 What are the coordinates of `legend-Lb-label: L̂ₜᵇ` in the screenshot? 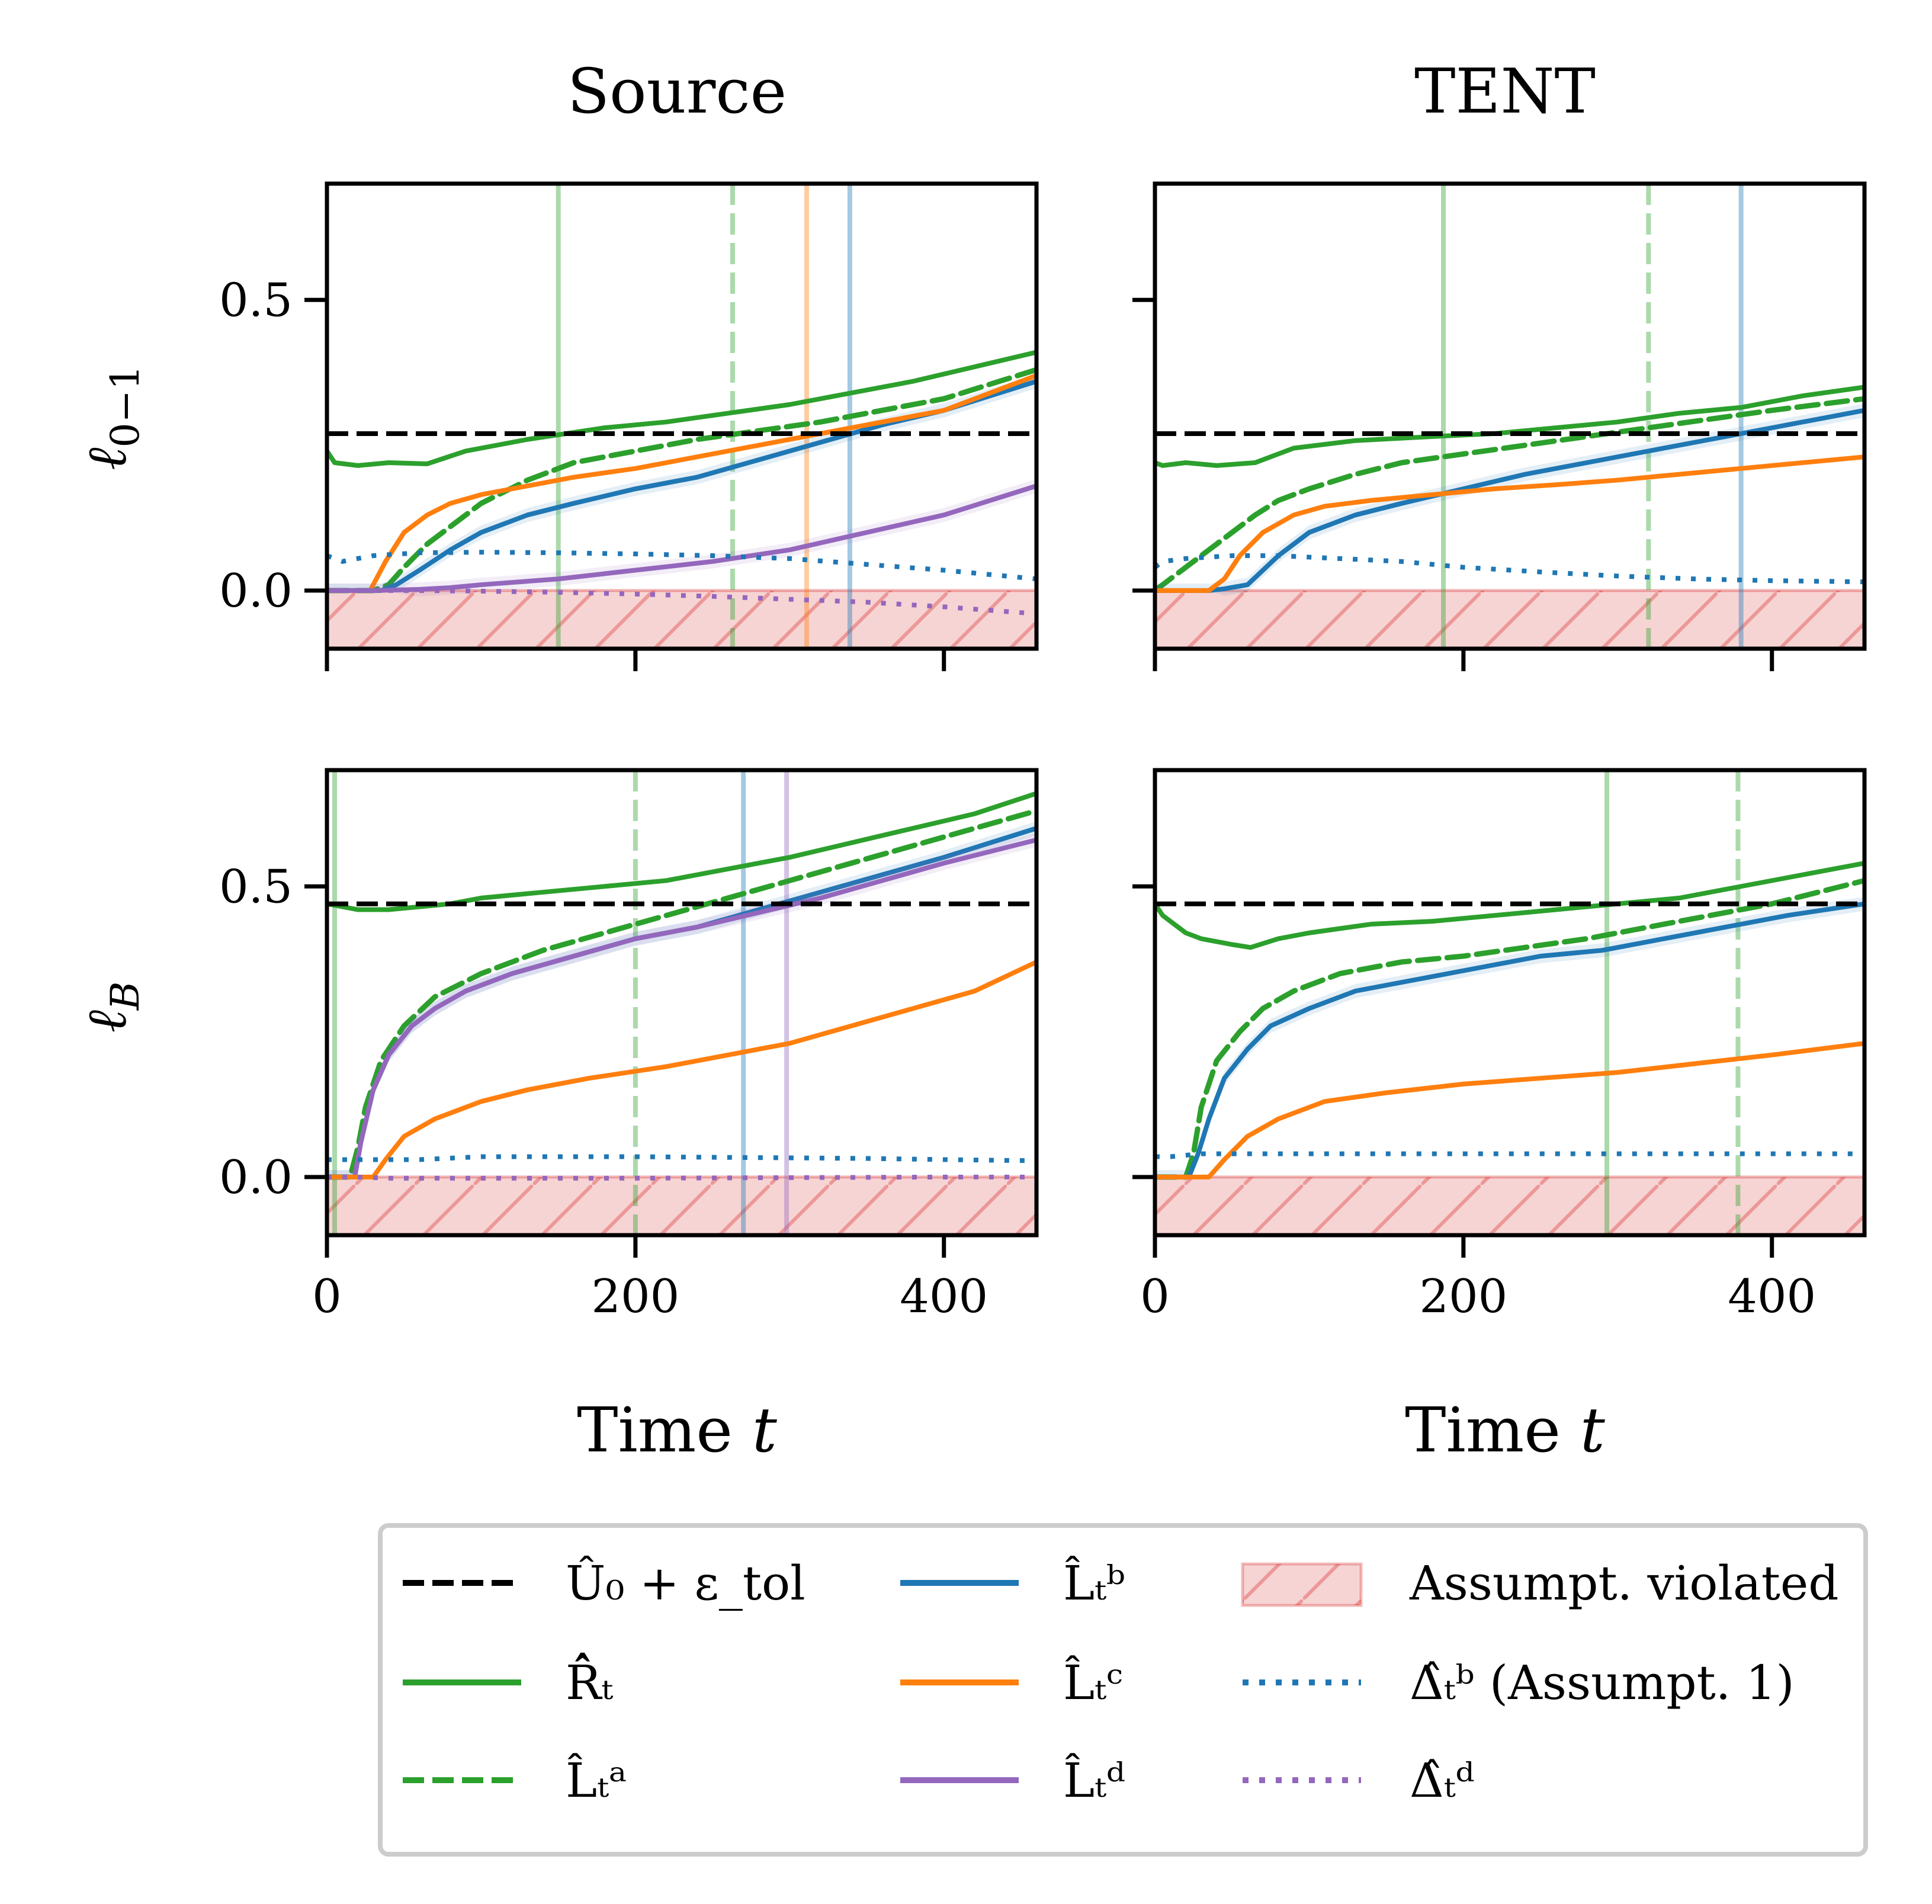 It's located at (1094, 1582).